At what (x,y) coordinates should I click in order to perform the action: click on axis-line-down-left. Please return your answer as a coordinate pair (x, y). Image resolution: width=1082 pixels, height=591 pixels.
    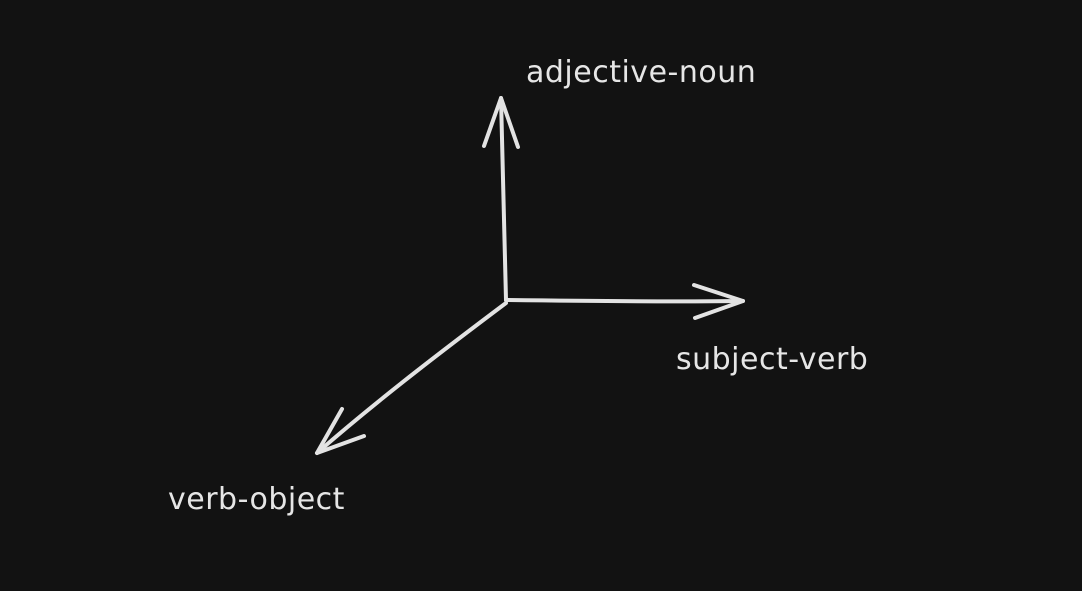
    Looking at the image, I should click on (411, 378).